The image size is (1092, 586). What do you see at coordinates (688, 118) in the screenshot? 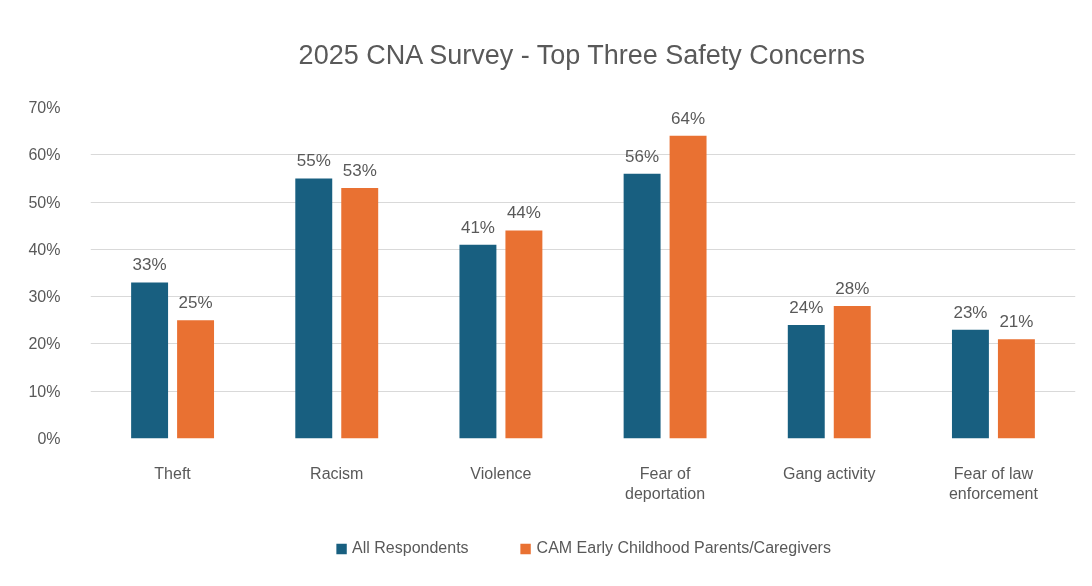
I see `data-label: 64%` at bounding box center [688, 118].